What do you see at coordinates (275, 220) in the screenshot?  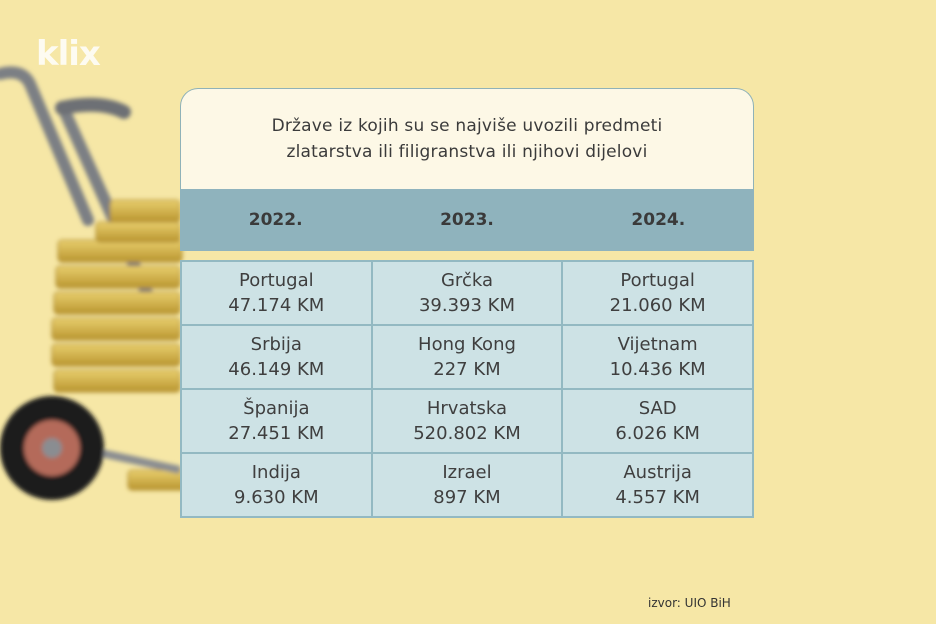 I see `year-header: 2022.` at bounding box center [275, 220].